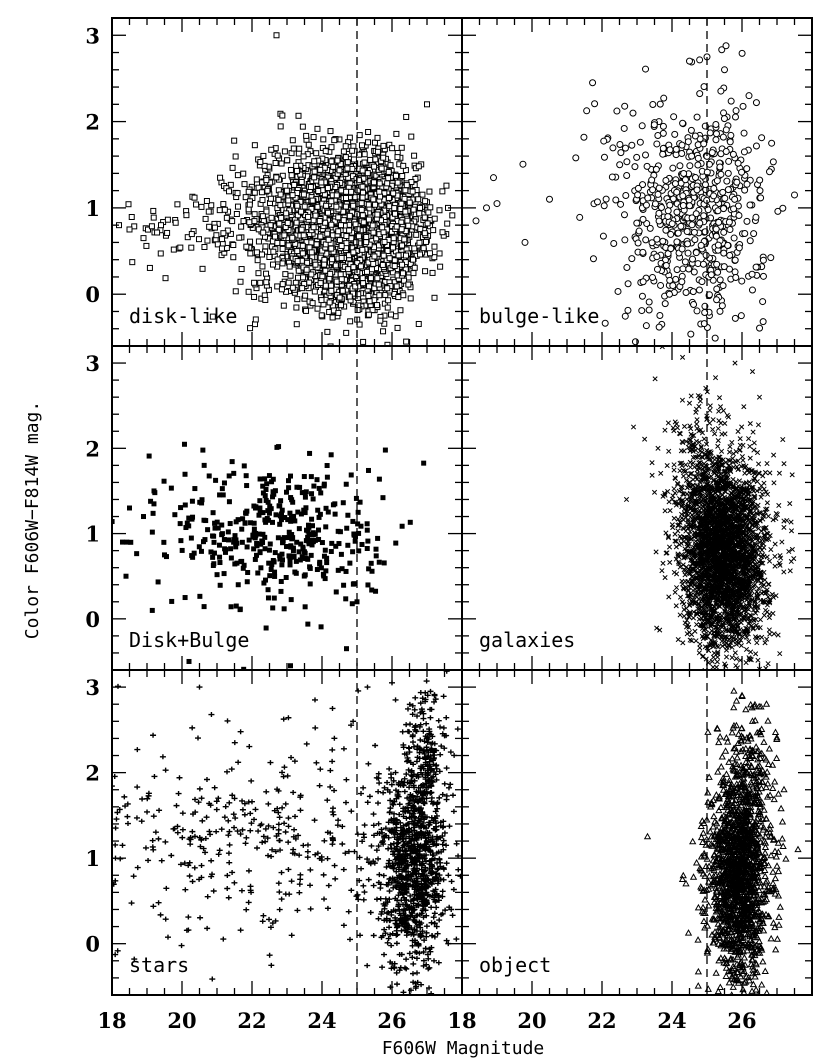 Image resolution: width=830 pixels, height=1062 pixels. What do you see at coordinates (183, 316) in the screenshot?
I see `panel-label: disk-like` at bounding box center [183, 316].